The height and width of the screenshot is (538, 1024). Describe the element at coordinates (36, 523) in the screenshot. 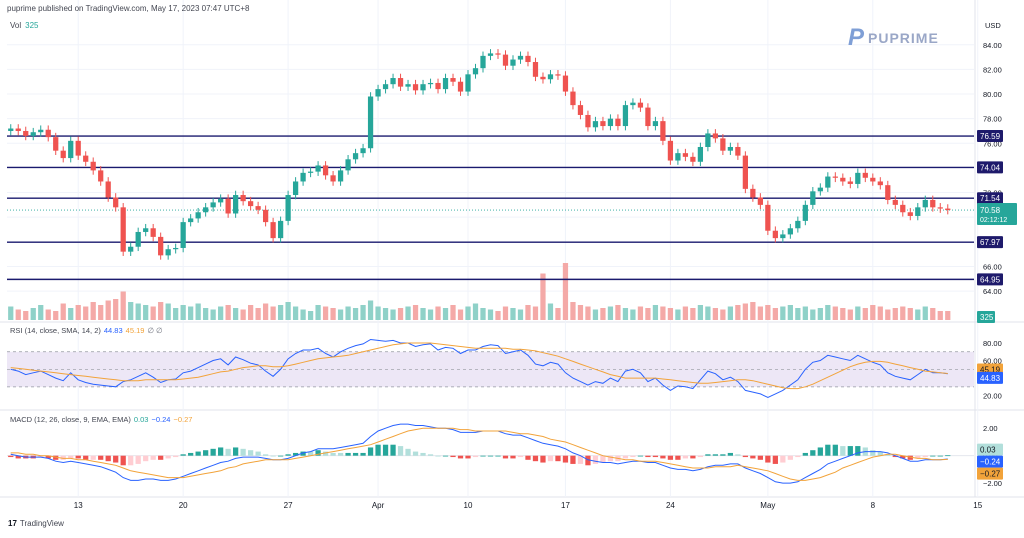

I see `tradingview-footer: 17 TradingView` at that location.